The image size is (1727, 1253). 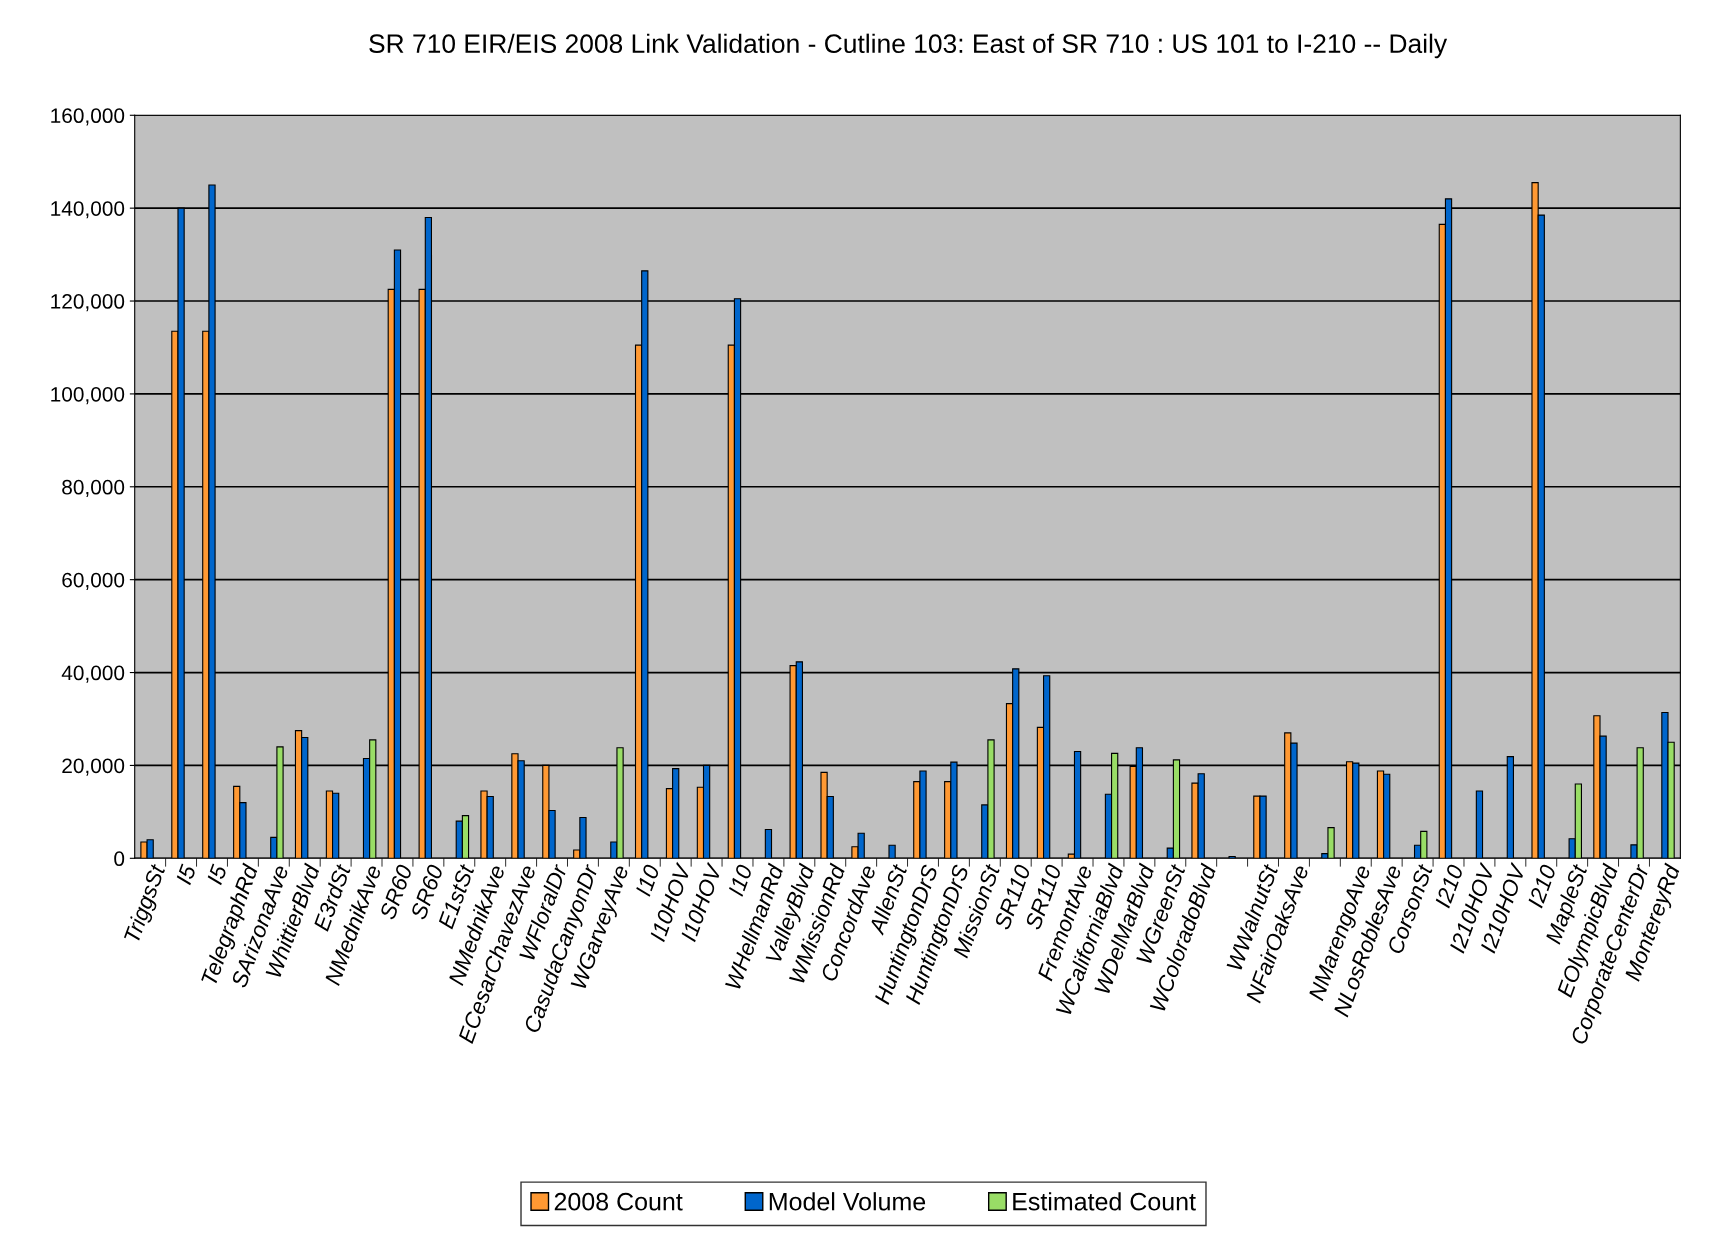 I want to click on y-tick-label: 140,000, so click(x=88, y=210).